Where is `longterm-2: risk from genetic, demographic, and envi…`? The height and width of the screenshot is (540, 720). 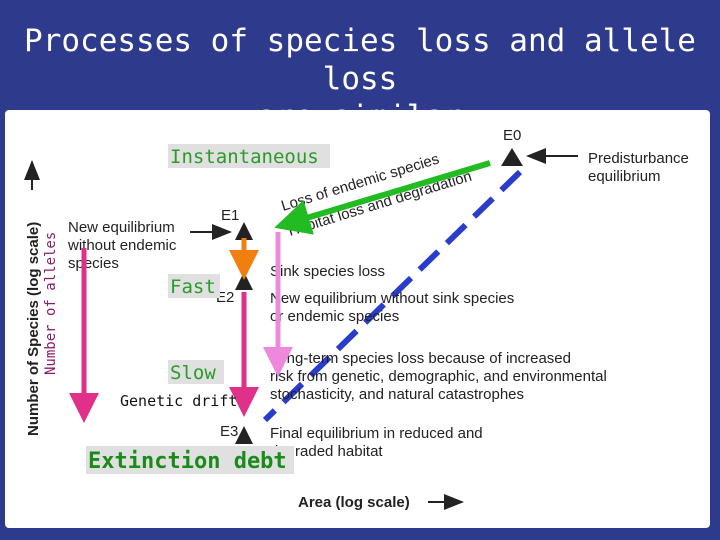
longterm-2: risk from genetic, demographic, and envi… is located at coordinates (438, 376).